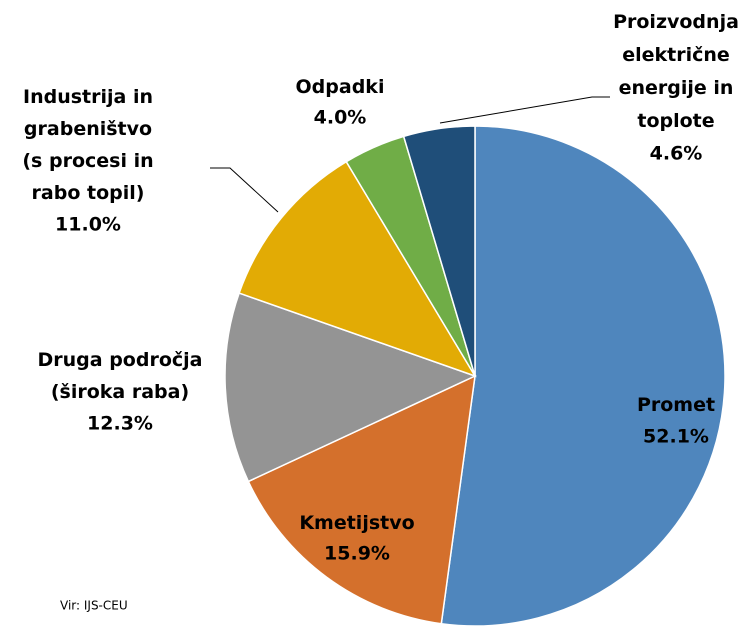  I want to click on slice-label: Odpadki, so click(340, 87).